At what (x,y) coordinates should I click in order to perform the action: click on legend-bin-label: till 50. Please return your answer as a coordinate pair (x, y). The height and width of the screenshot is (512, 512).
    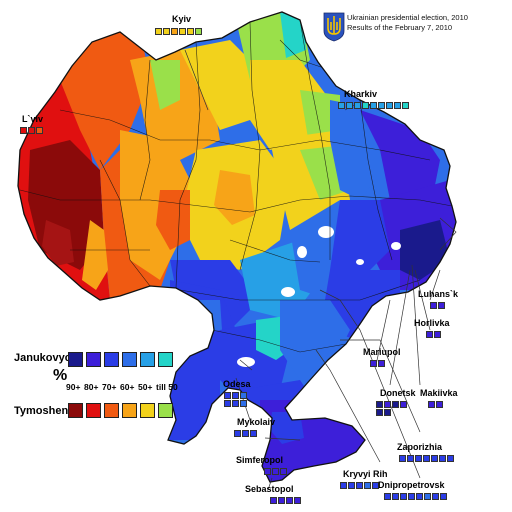
    Looking at the image, I should click on (167, 387).